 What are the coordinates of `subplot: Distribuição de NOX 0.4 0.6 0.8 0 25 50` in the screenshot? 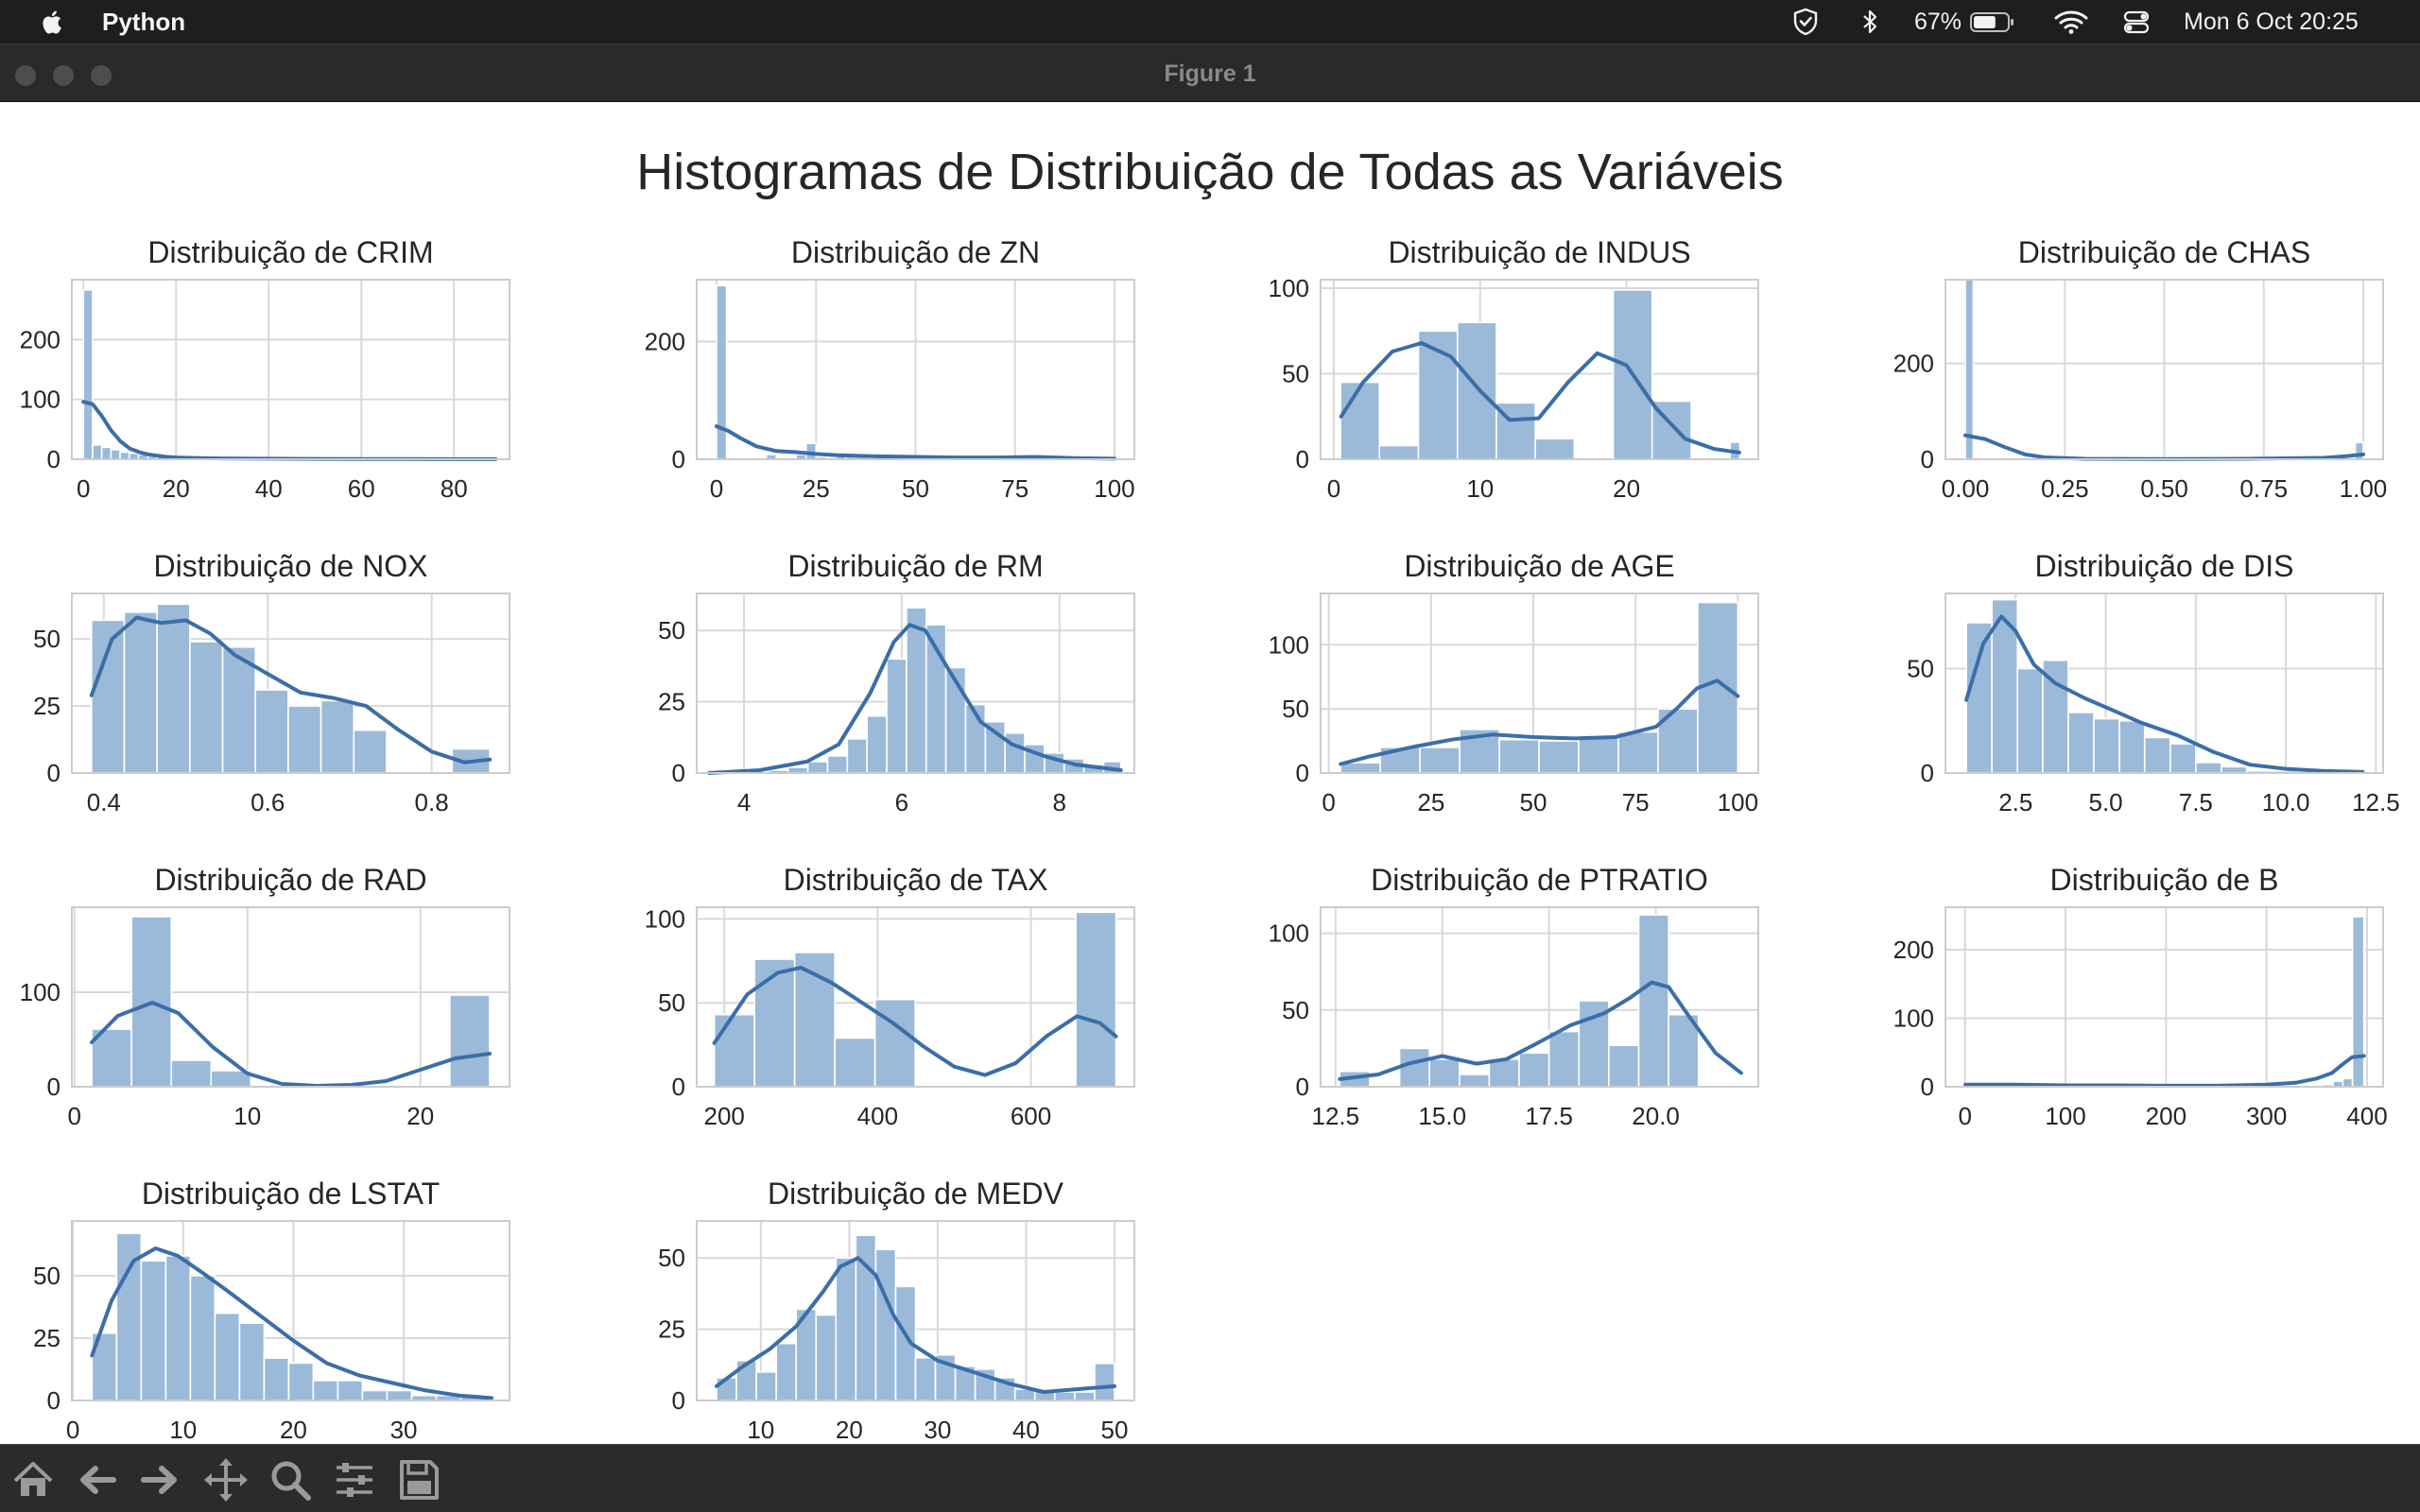 It's located at (271, 682).